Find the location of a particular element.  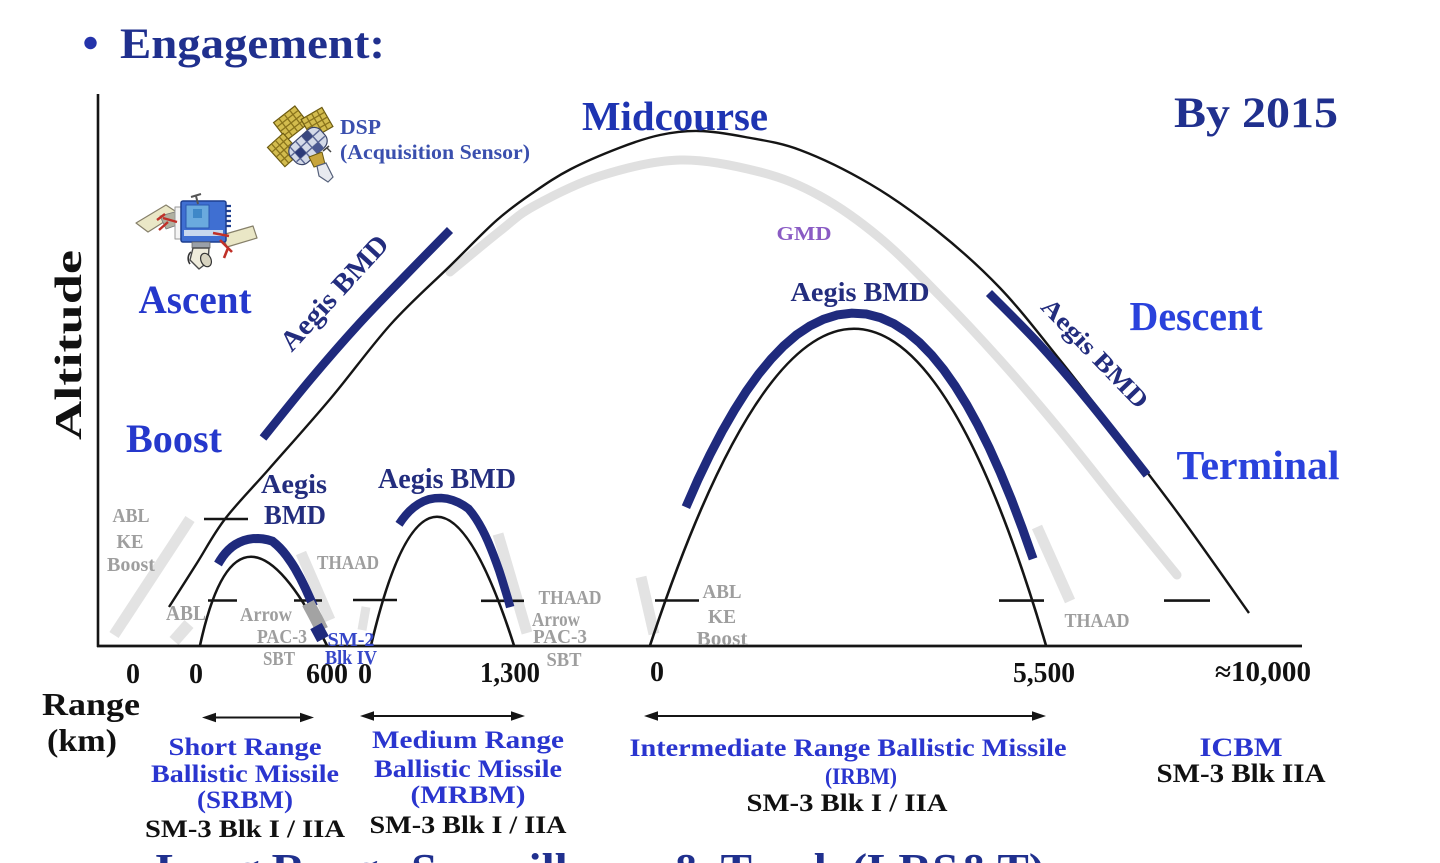

svg-text: (MRBM) is located at coordinates (468, 795).